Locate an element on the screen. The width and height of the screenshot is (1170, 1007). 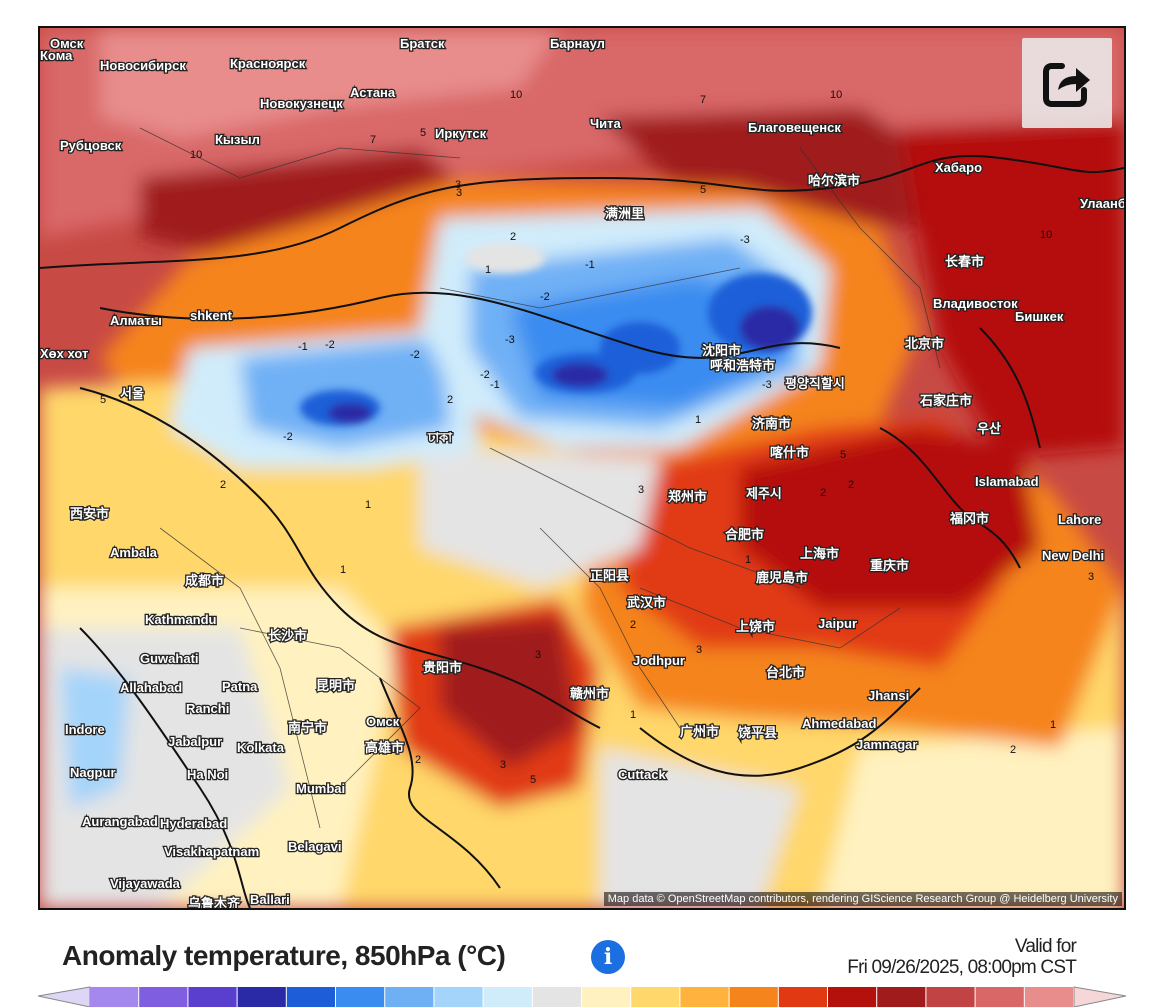
place-label: Jhansi is located at coordinates (889, 696).